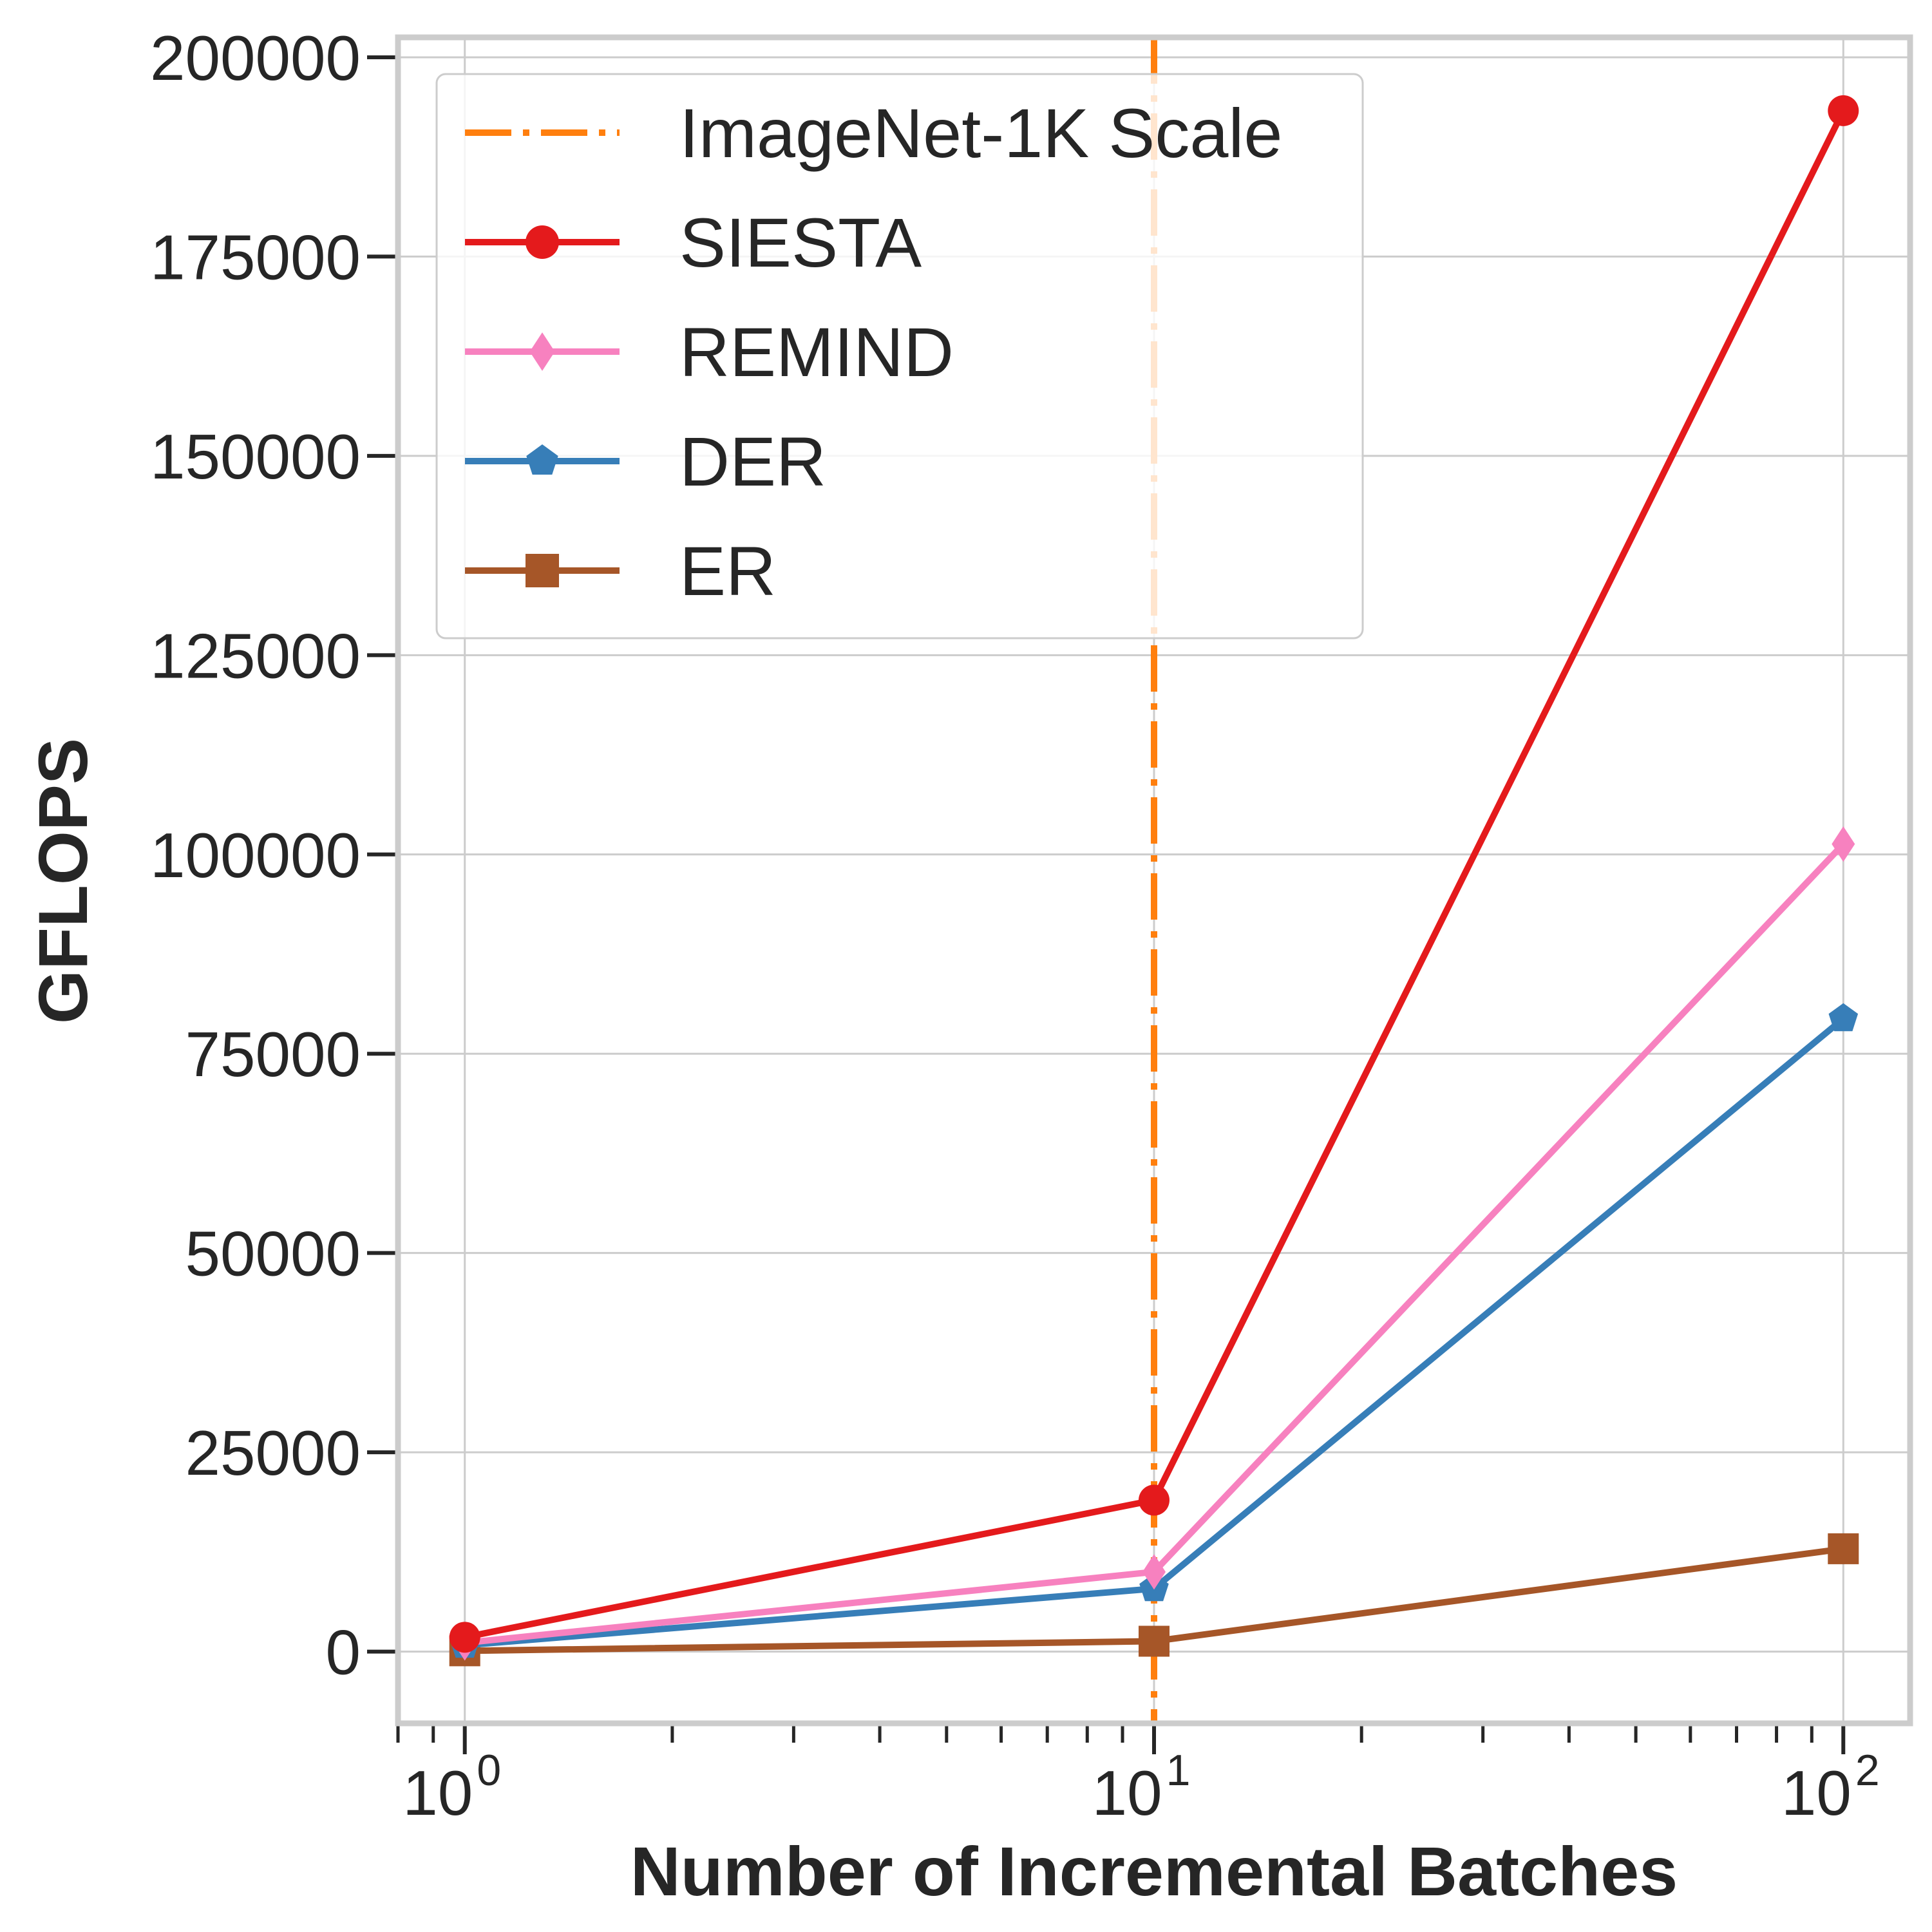 The height and width of the screenshot is (1932, 1932). Describe the element at coordinates (273, 1452) in the screenshot. I see `y-tick-label: 25000` at that location.